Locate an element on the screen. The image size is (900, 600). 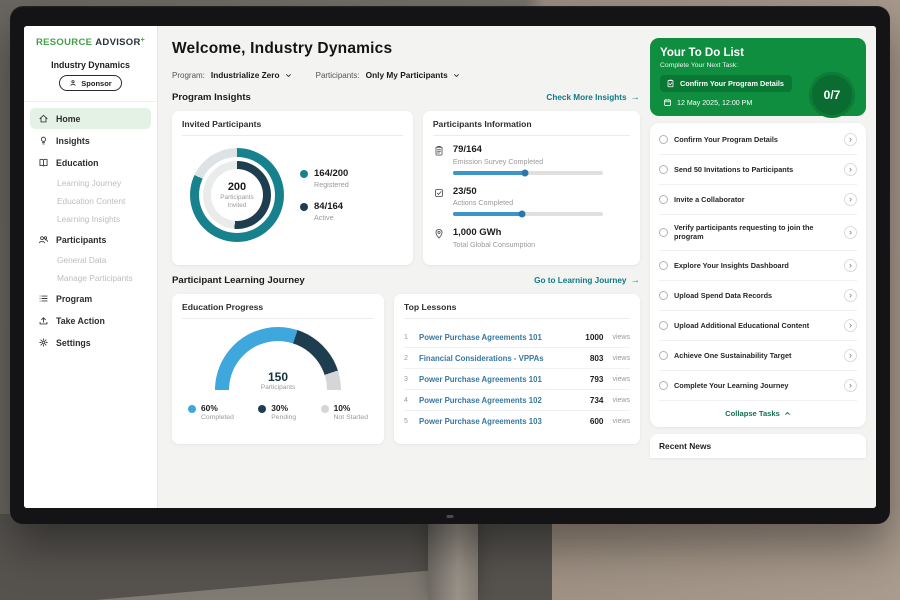
program-select-value: Industrialize Zero is located at coordinates (245, 75).